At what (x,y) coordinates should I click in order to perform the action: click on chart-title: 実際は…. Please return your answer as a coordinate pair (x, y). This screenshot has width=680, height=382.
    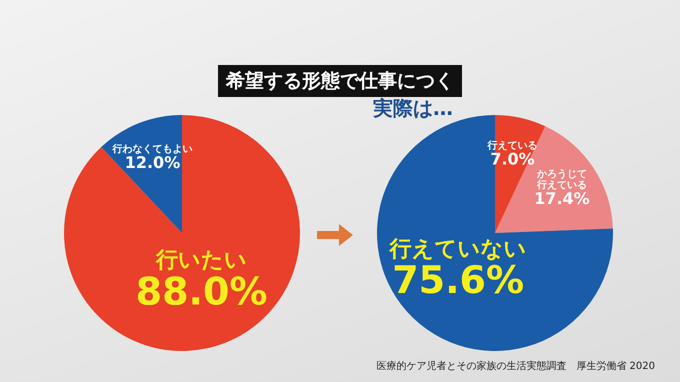
    Looking at the image, I should click on (413, 108).